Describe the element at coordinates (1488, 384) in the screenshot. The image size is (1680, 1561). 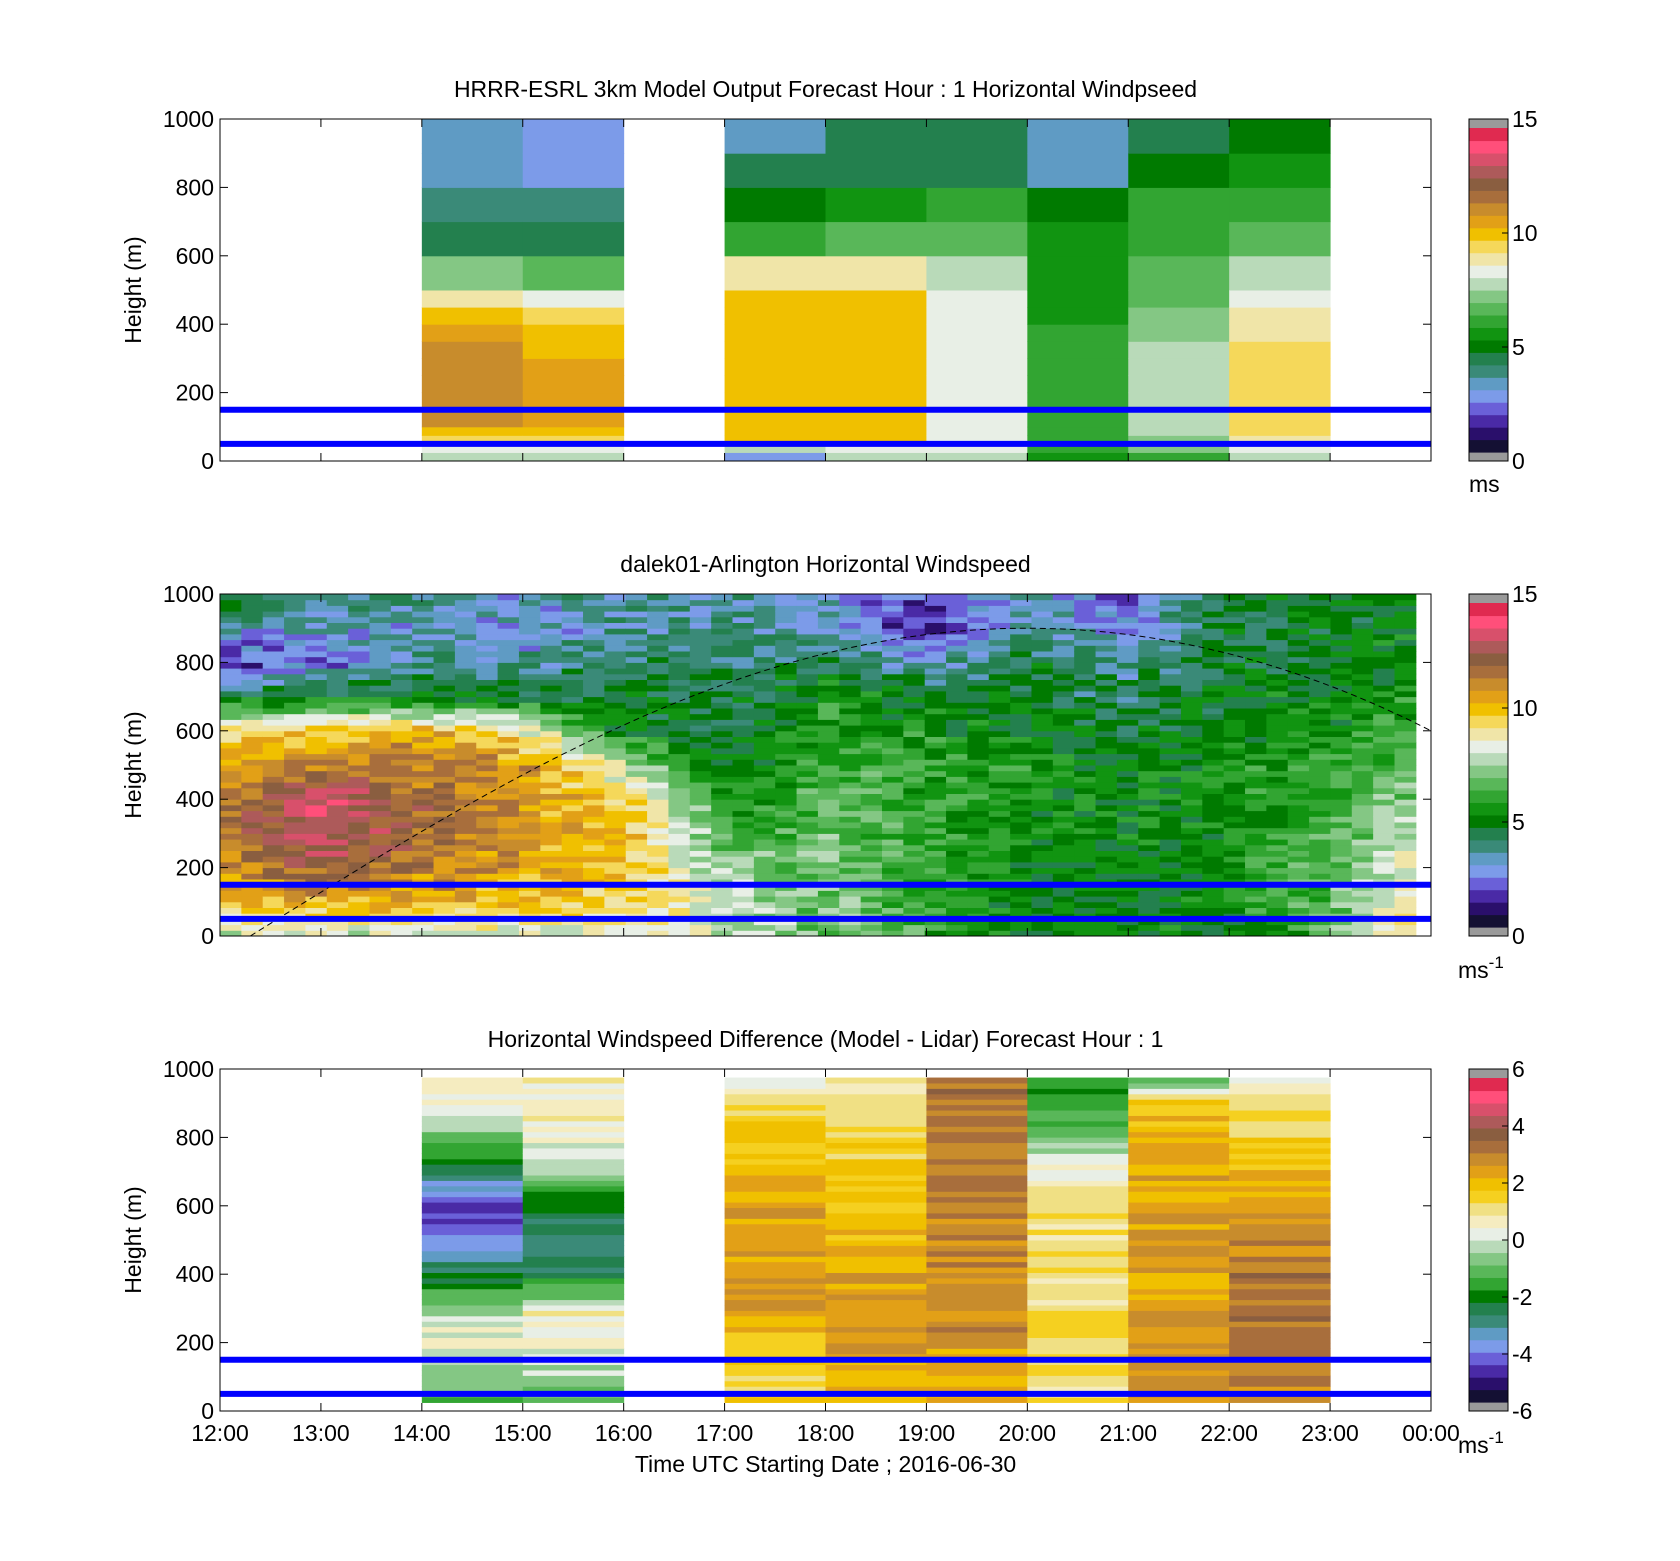
I see `colorbar-swatch` at that location.